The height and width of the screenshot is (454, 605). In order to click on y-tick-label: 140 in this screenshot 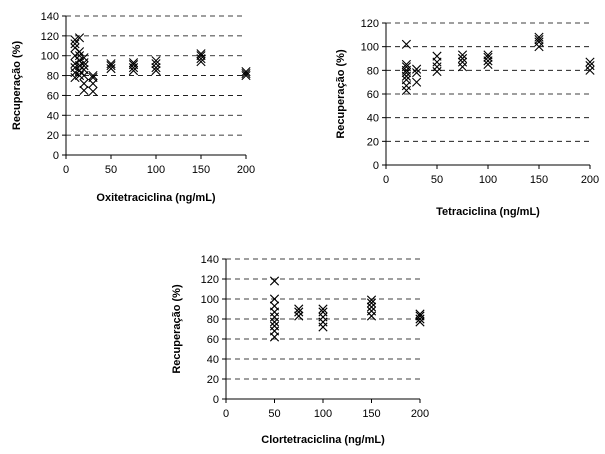, I will do `click(210, 260)`.